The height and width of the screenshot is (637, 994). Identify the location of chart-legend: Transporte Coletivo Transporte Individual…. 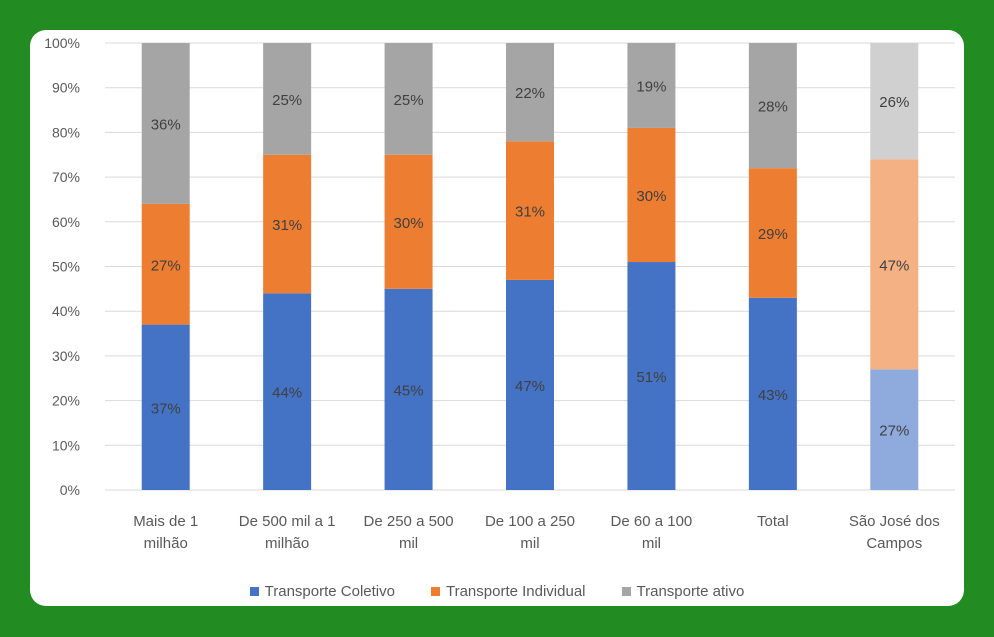
(497, 591).